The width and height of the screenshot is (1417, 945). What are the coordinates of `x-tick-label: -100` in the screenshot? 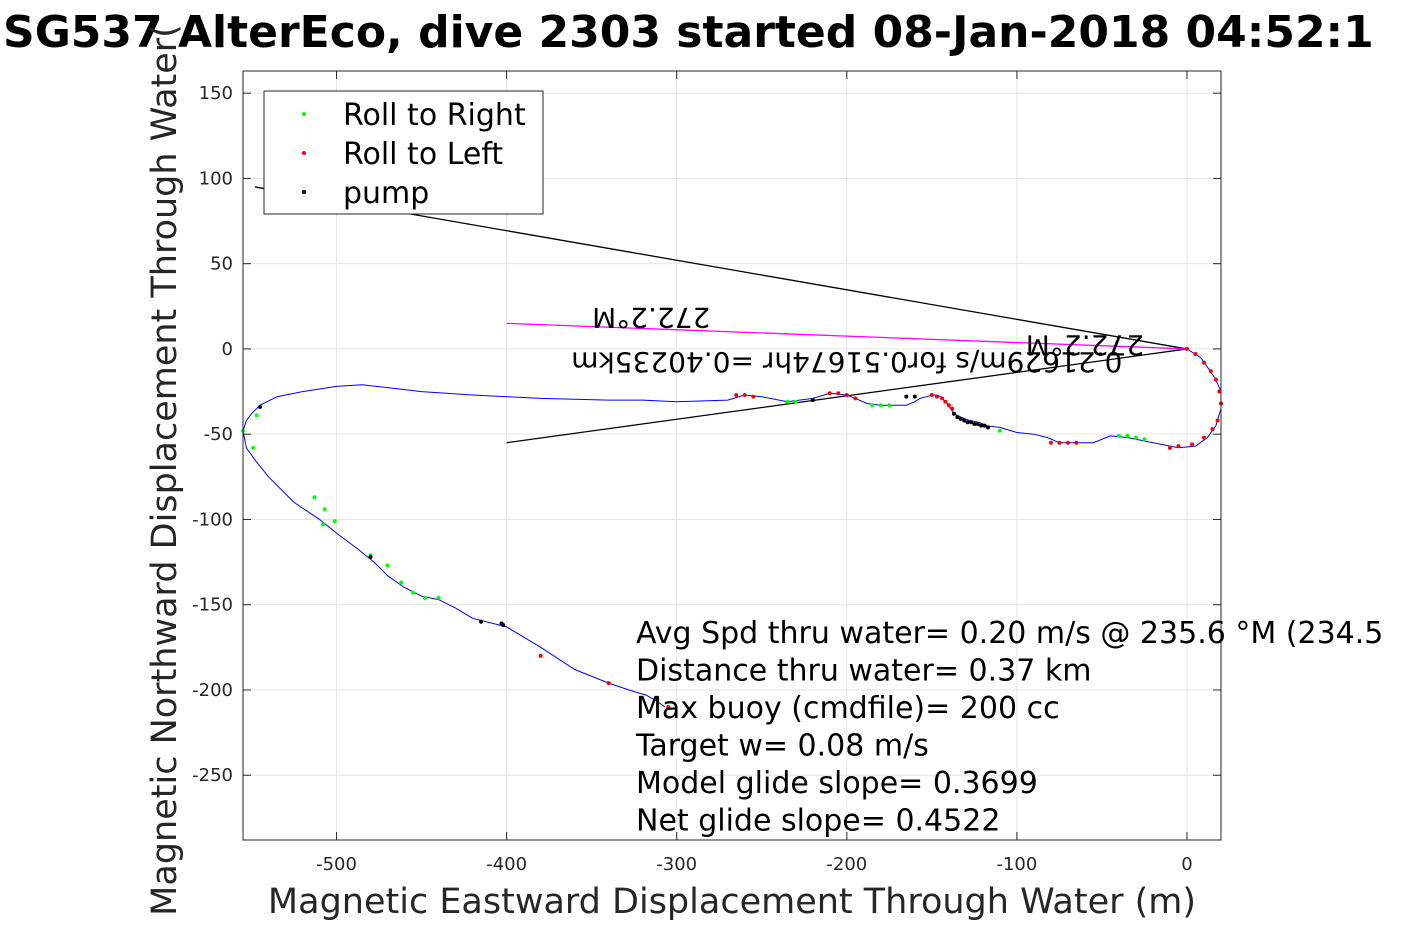 It's located at (1016, 864).